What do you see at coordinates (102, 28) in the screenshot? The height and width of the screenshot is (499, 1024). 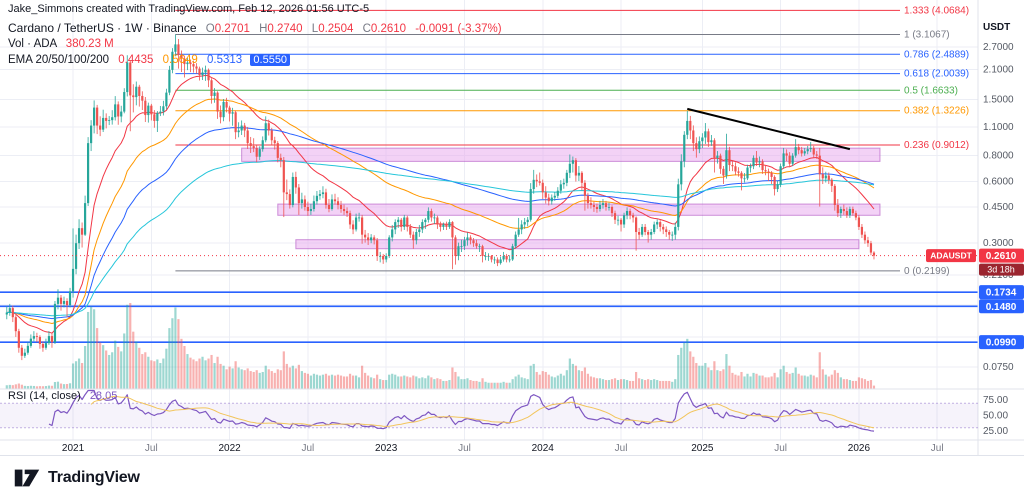 I see `symbol-title: Cardano / TetherUS · 1W · Binance` at bounding box center [102, 28].